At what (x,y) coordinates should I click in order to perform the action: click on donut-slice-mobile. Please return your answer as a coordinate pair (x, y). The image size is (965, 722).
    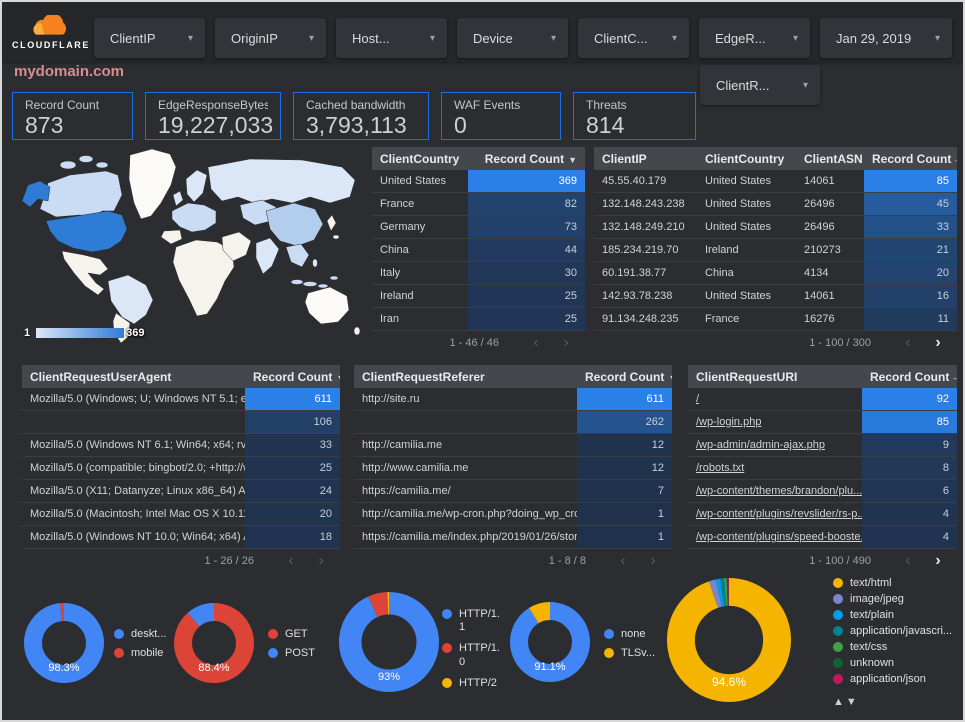
    Looking at the image, I should click on (64, 643).